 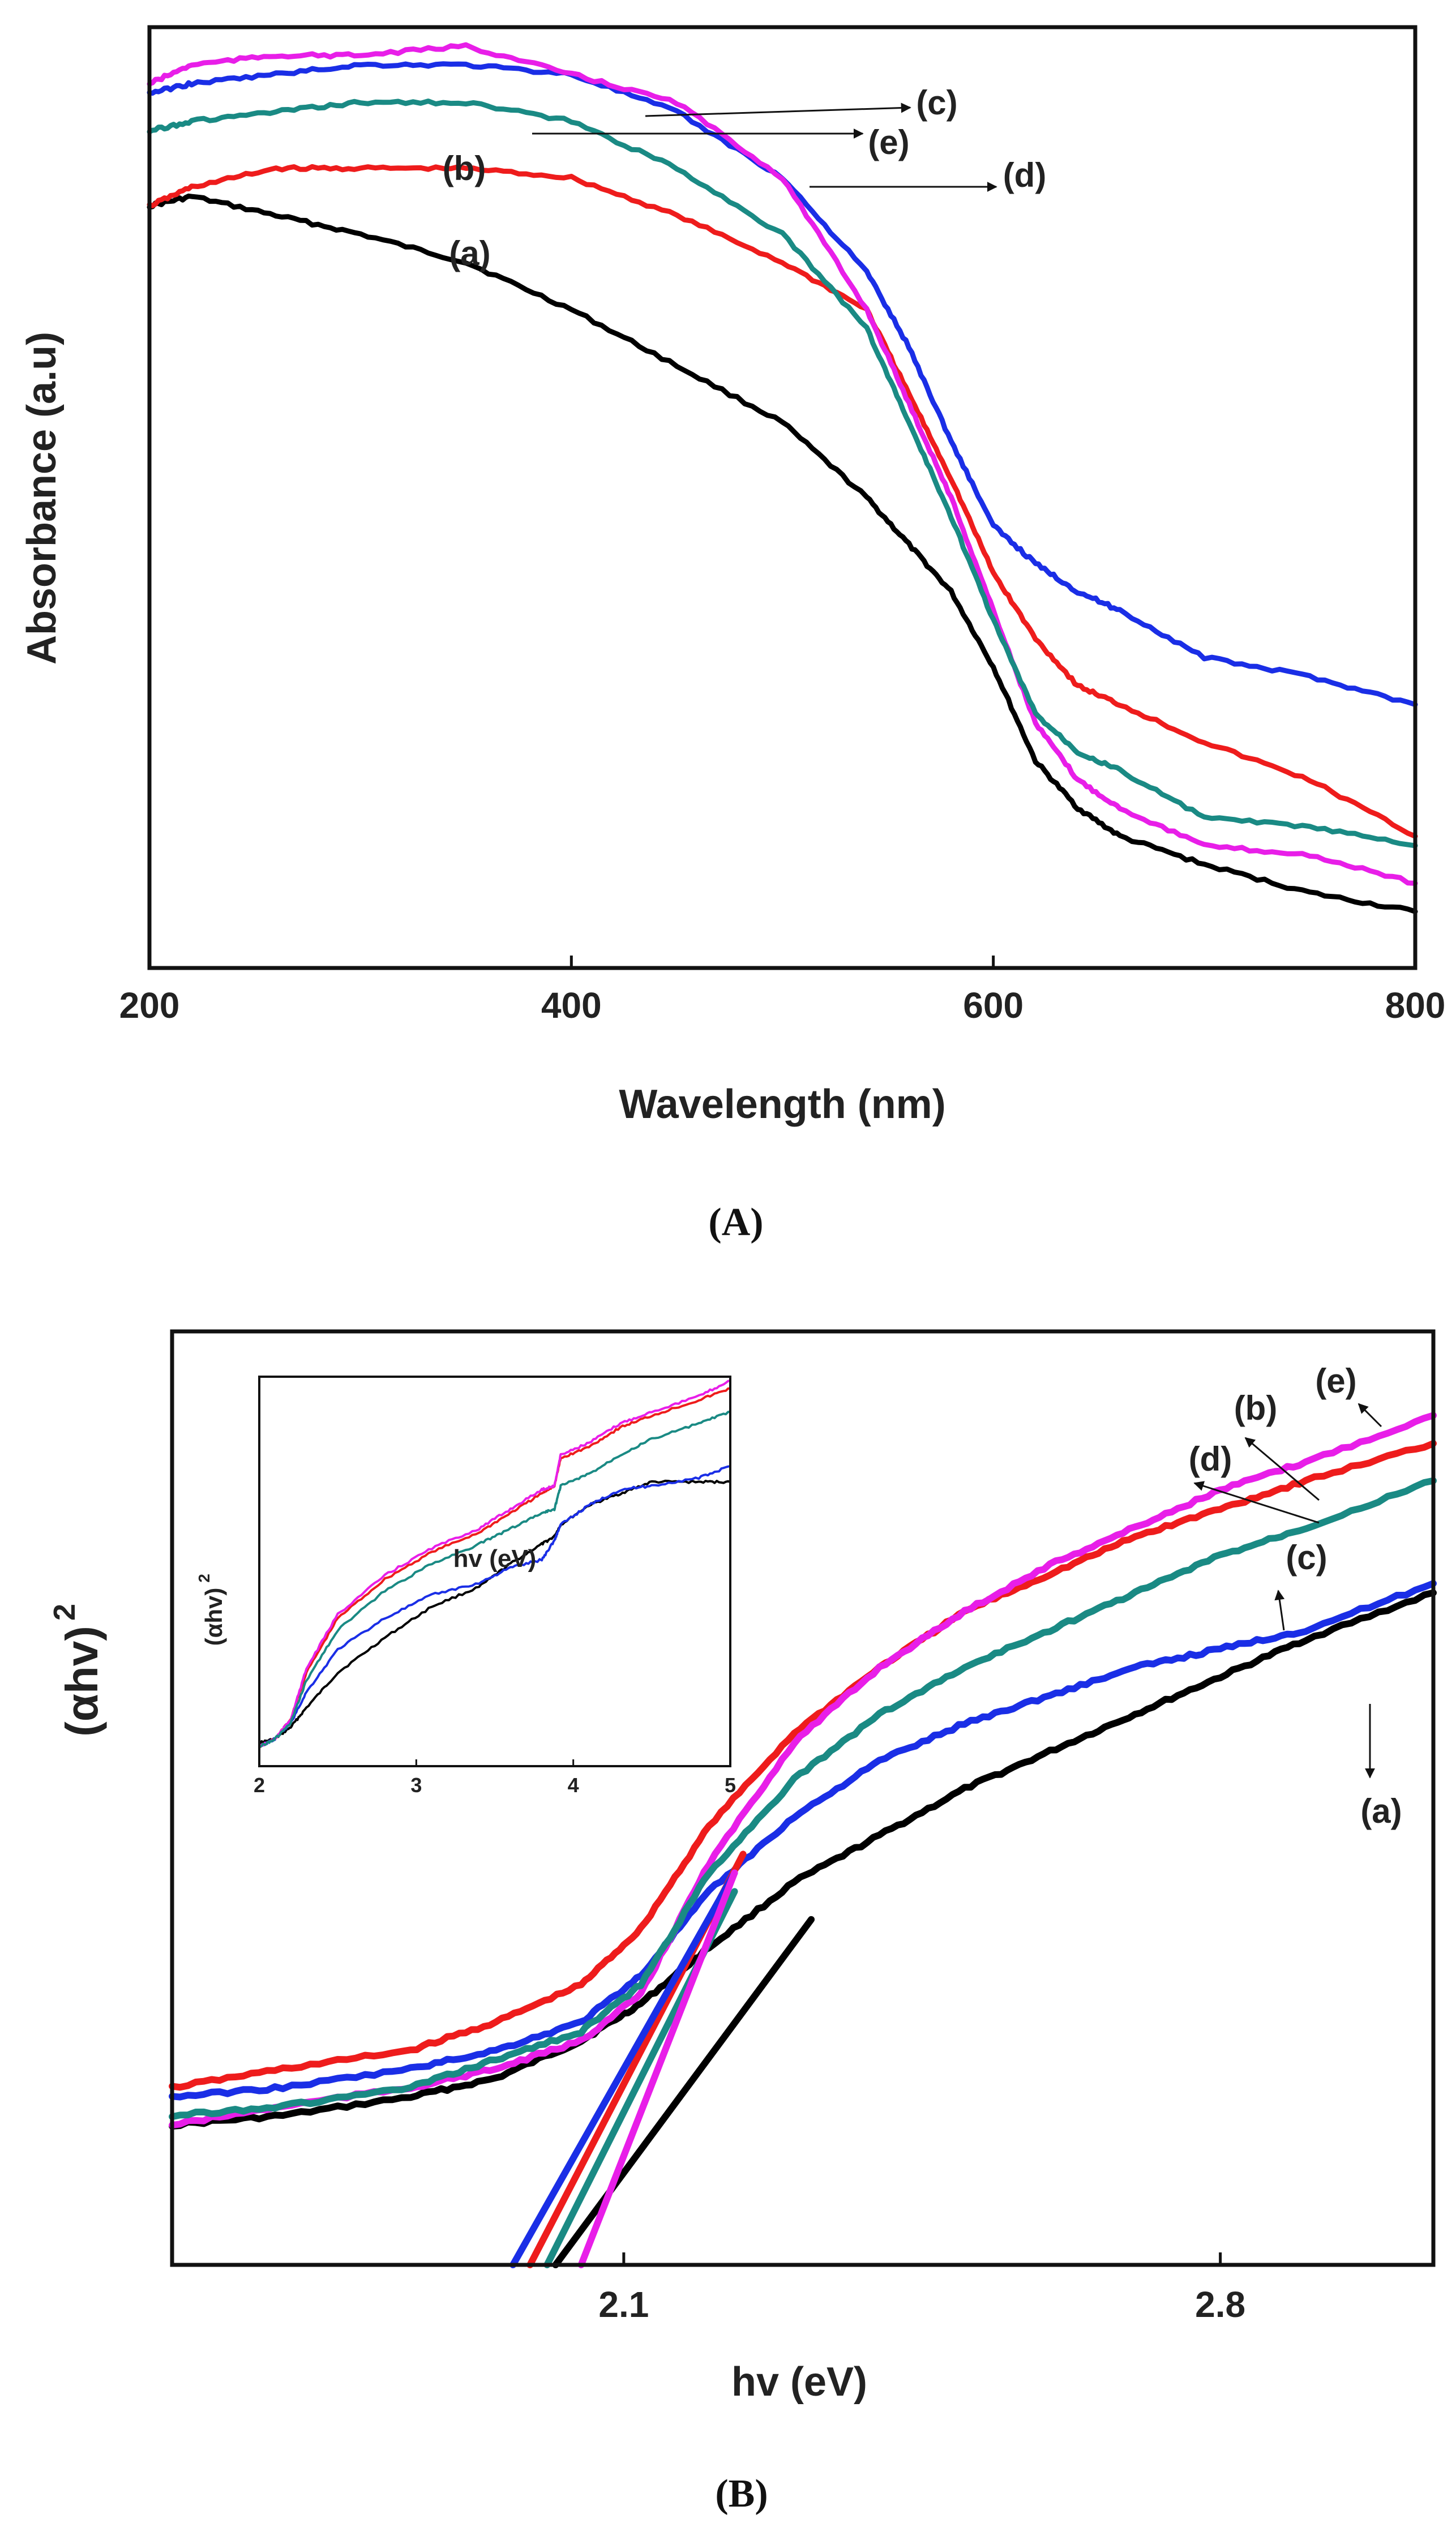 What do you see at coordinates (1381, 1811) in the screenshot?
I see `panel-b-curve-label-a: (a)` at bounding box center [1381, 1811].